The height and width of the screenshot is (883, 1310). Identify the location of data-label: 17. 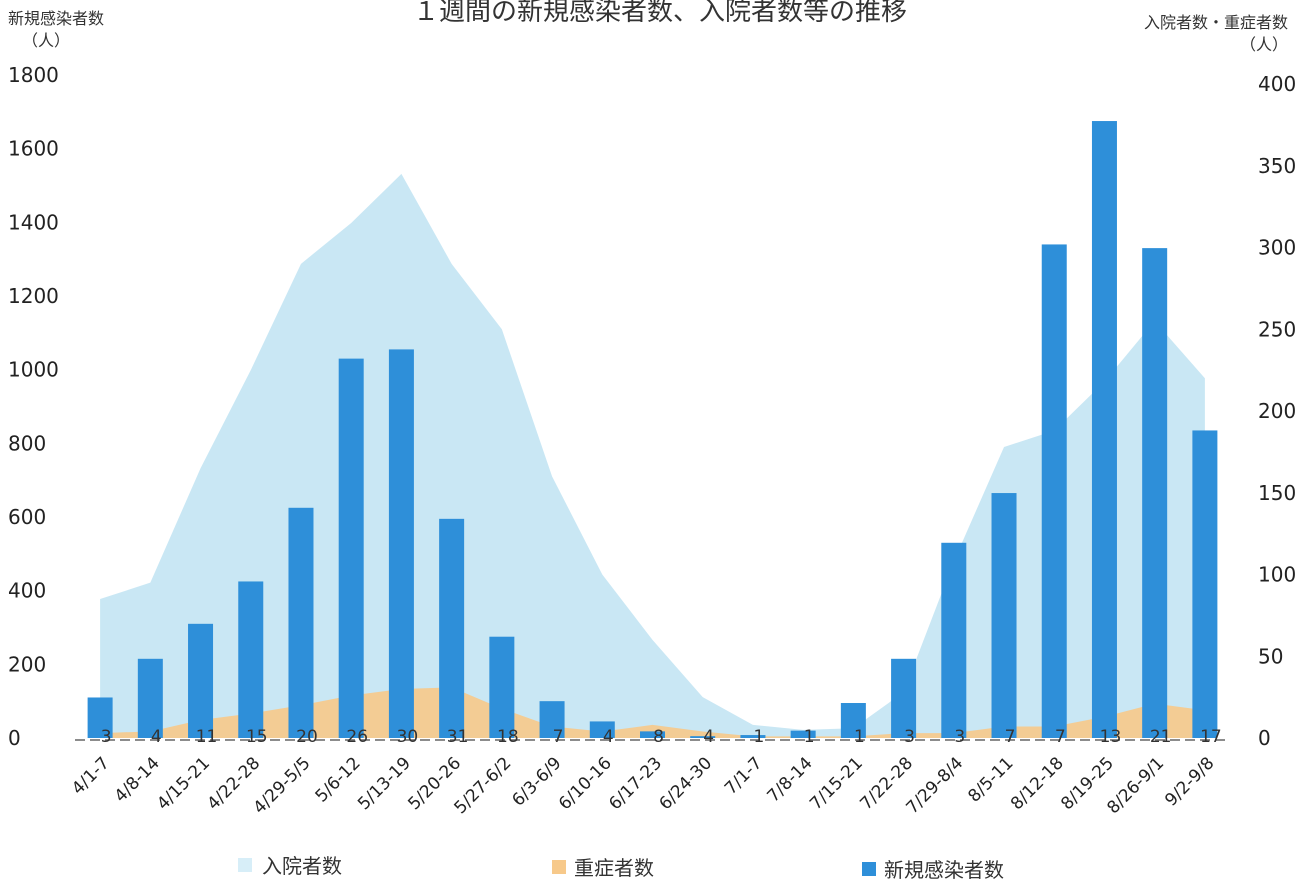
(1211, 737).